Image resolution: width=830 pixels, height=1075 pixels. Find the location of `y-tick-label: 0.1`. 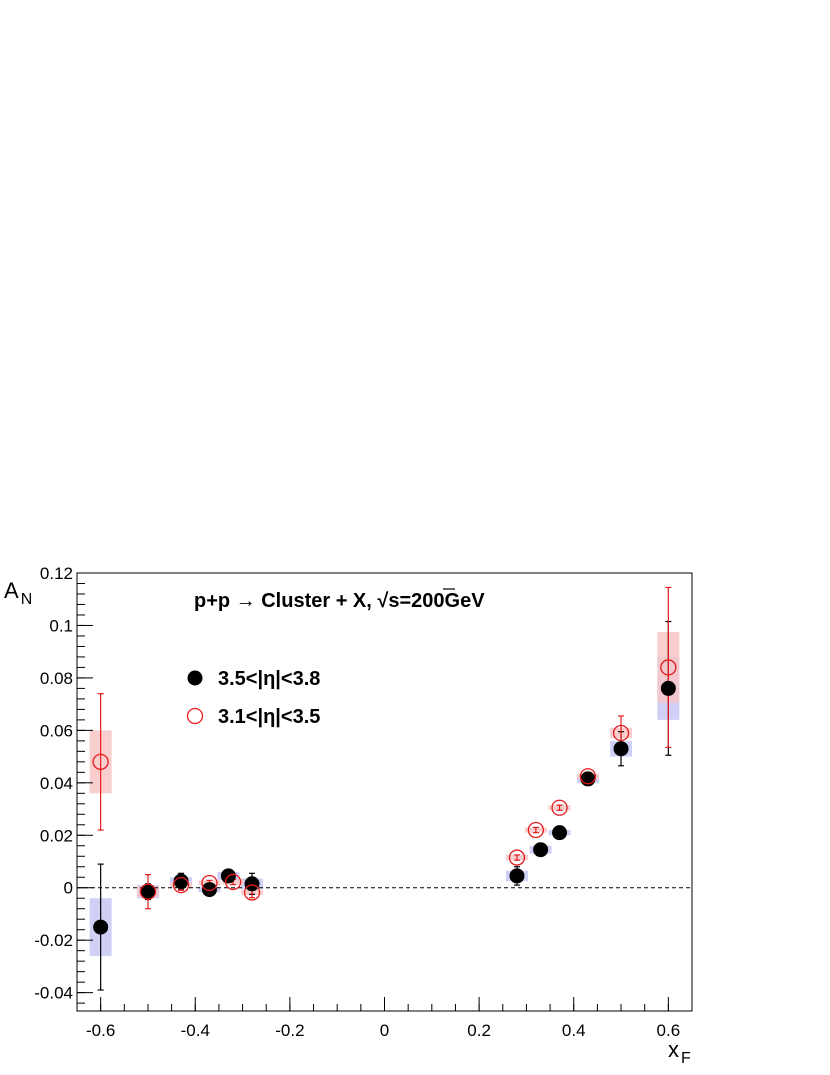

y-tick-label: 0.1 is located at coordinates (61, 625).